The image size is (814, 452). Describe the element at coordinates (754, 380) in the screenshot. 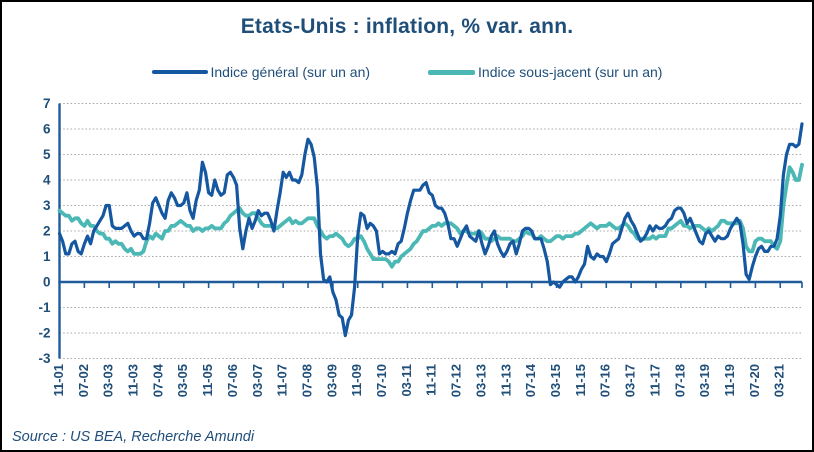

I see `x-tick-label: 07-20` at that location.